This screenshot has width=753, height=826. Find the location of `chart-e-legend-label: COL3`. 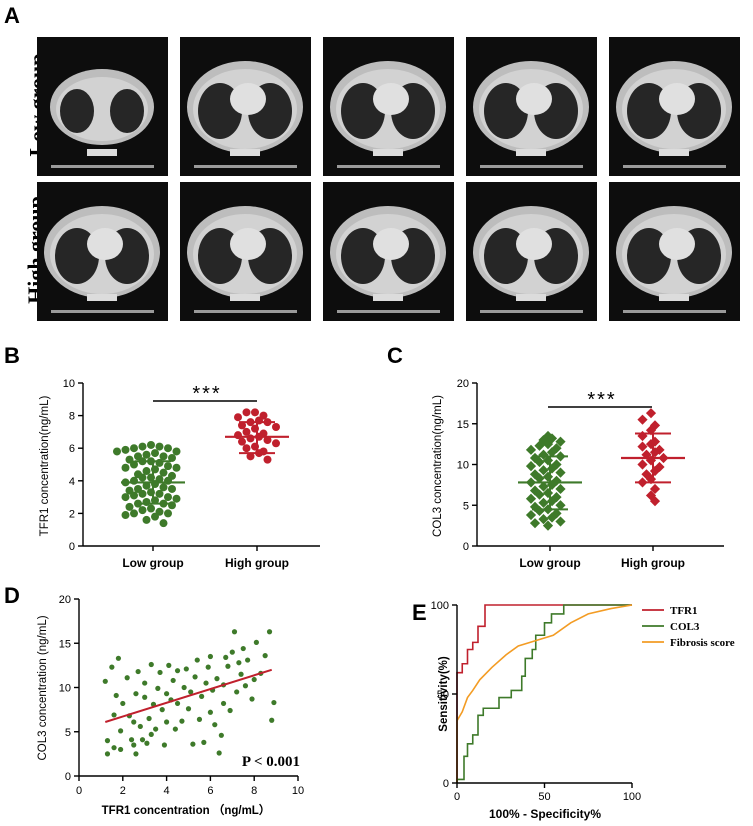

chart-e-legend-label: COL3 is located at coordinates (685, 627).